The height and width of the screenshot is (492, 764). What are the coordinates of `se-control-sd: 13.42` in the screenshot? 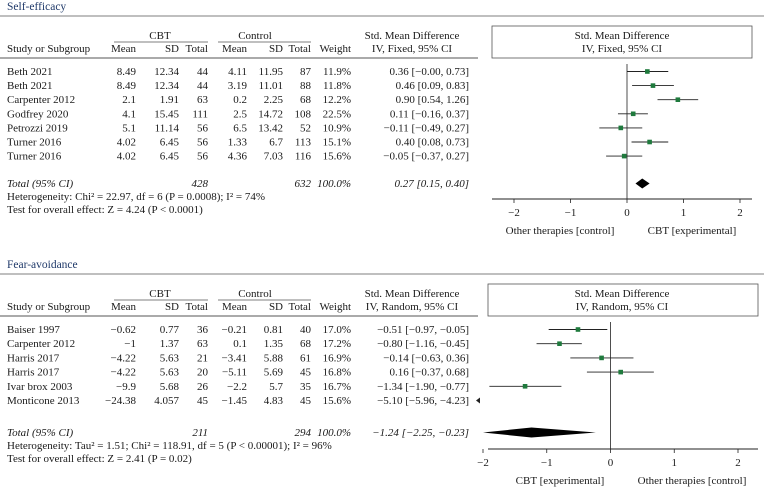 It's located at (270, 128).